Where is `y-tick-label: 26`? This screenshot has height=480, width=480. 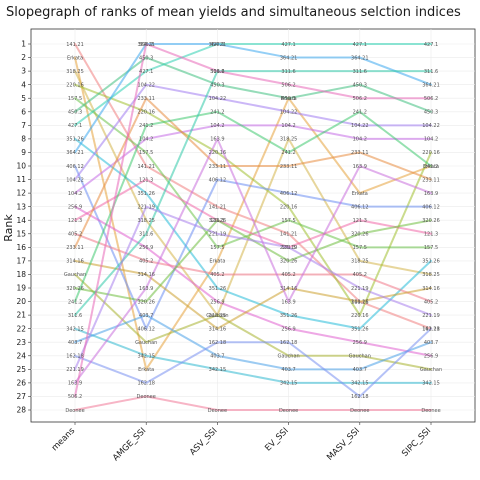 y-tick-label: 26 is located at coordinates (21, 382).